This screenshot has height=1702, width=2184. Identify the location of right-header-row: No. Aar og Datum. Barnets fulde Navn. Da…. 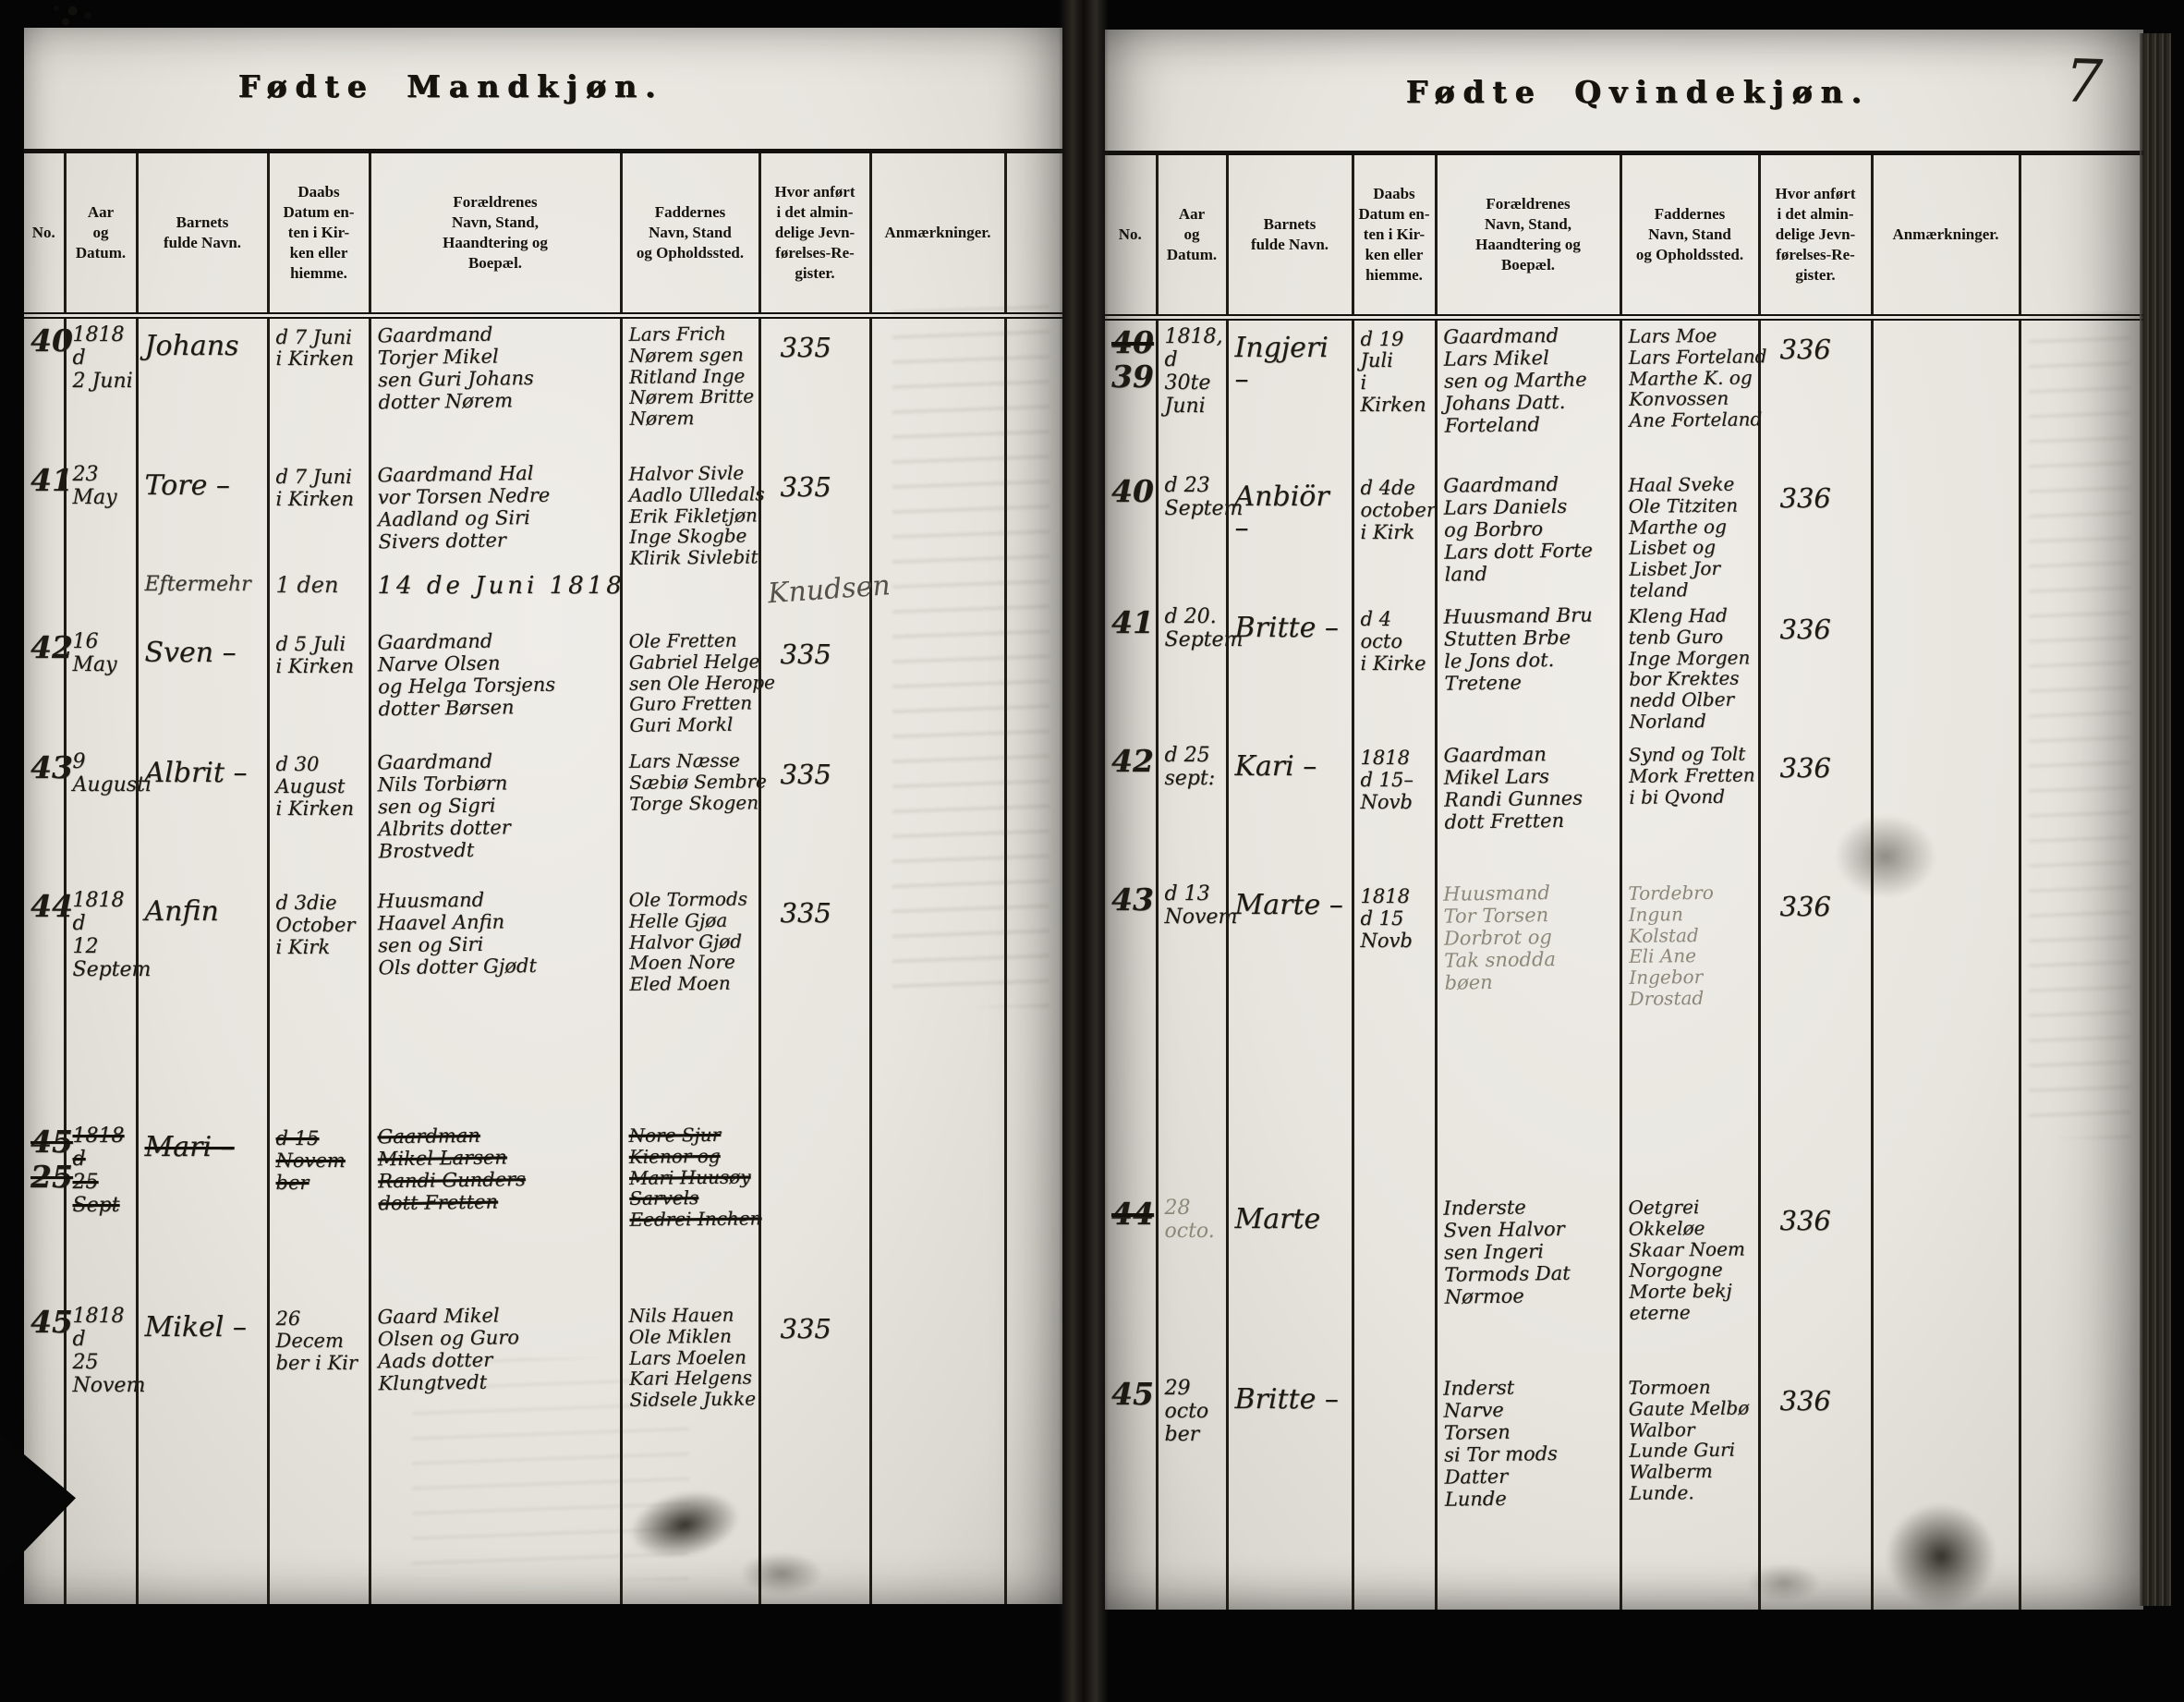
(1624, 238).